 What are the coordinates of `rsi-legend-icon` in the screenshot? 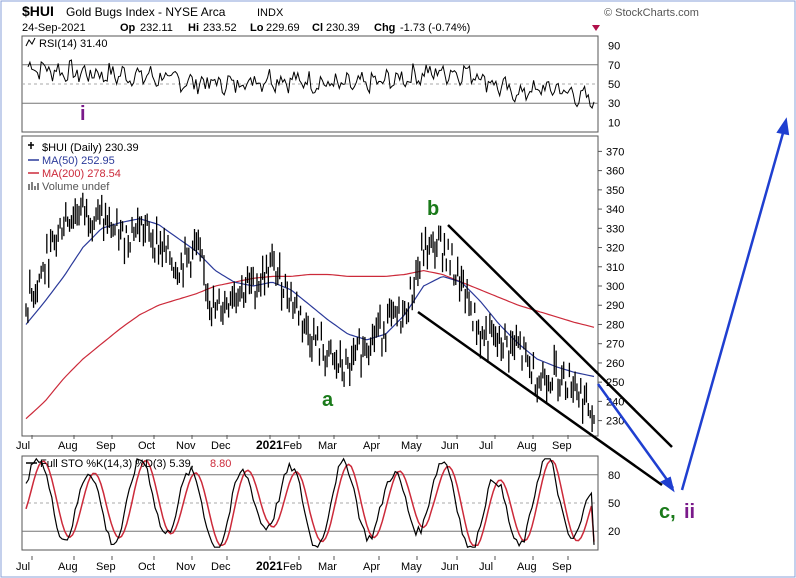 It's located at (30, 42).